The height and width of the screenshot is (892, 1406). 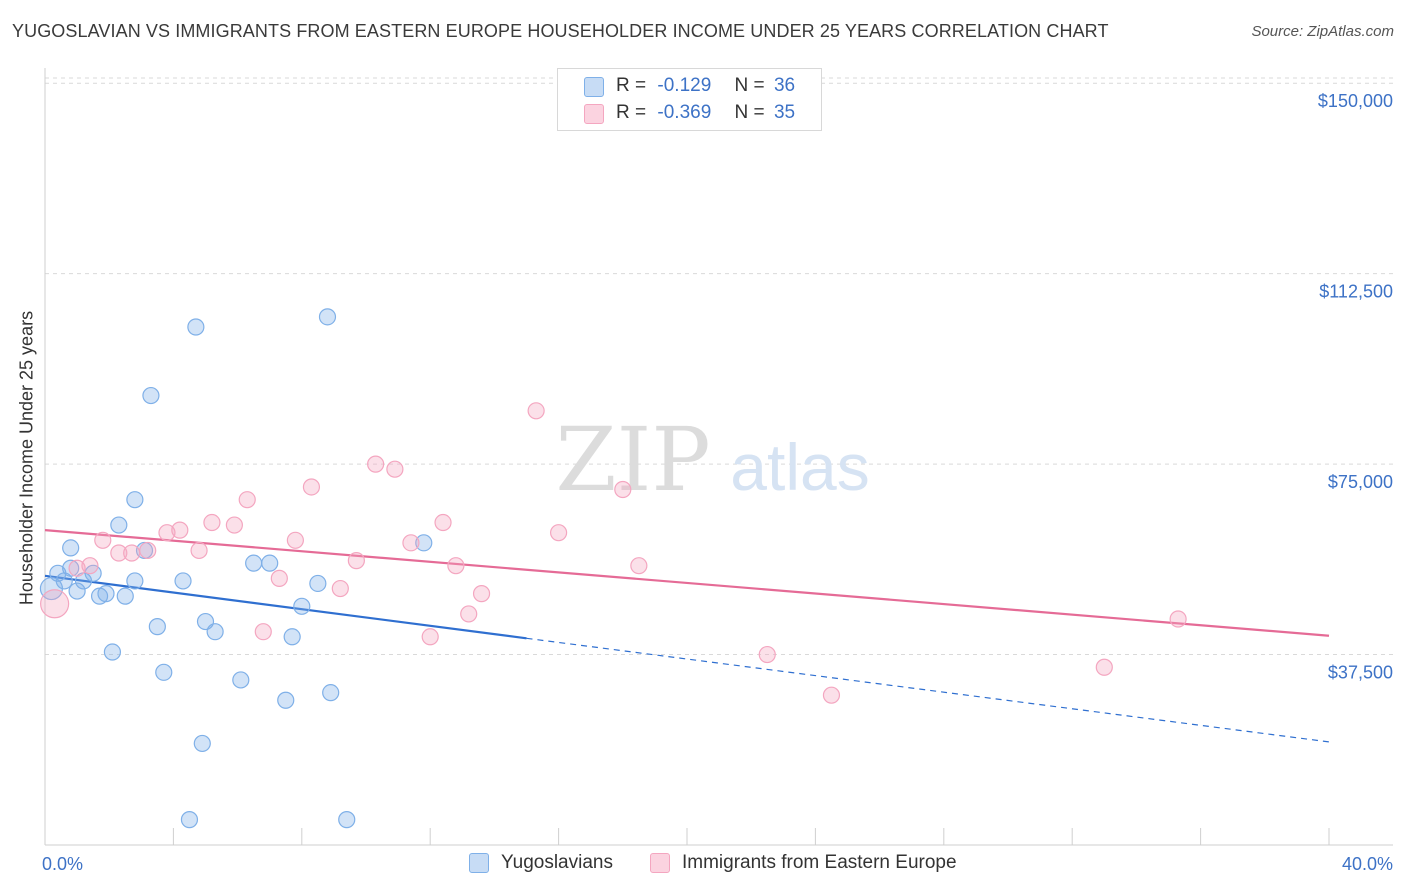 What do you see at coordinates (557, 862) in the screenshot?
I see `series-name: Yugoslavians` at bounding box center [557, 862].